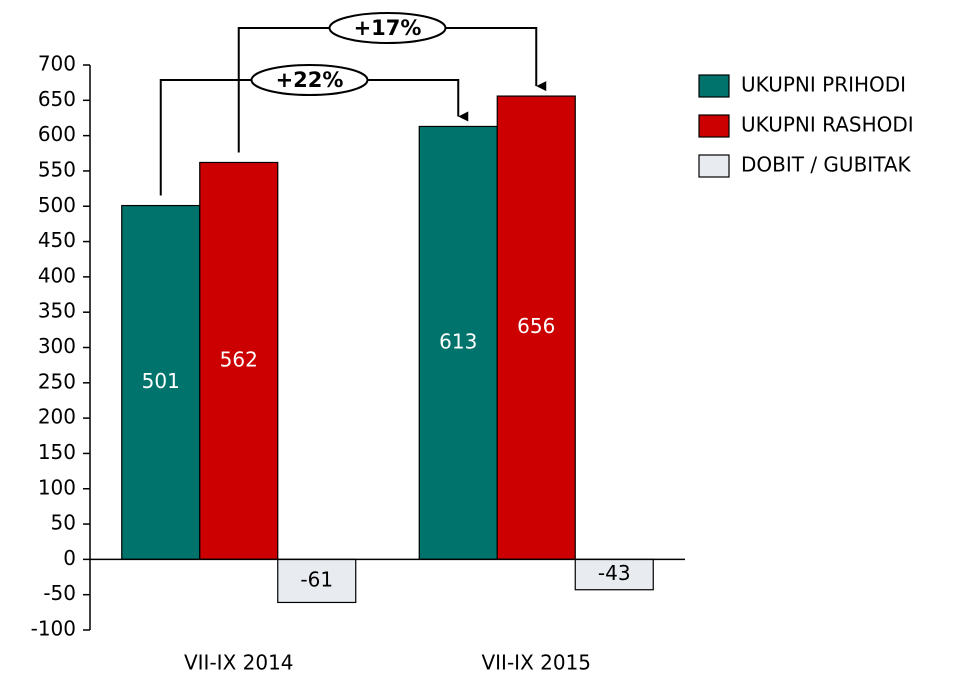  I want to click on y-tick-label: 250, so click(57, 381).